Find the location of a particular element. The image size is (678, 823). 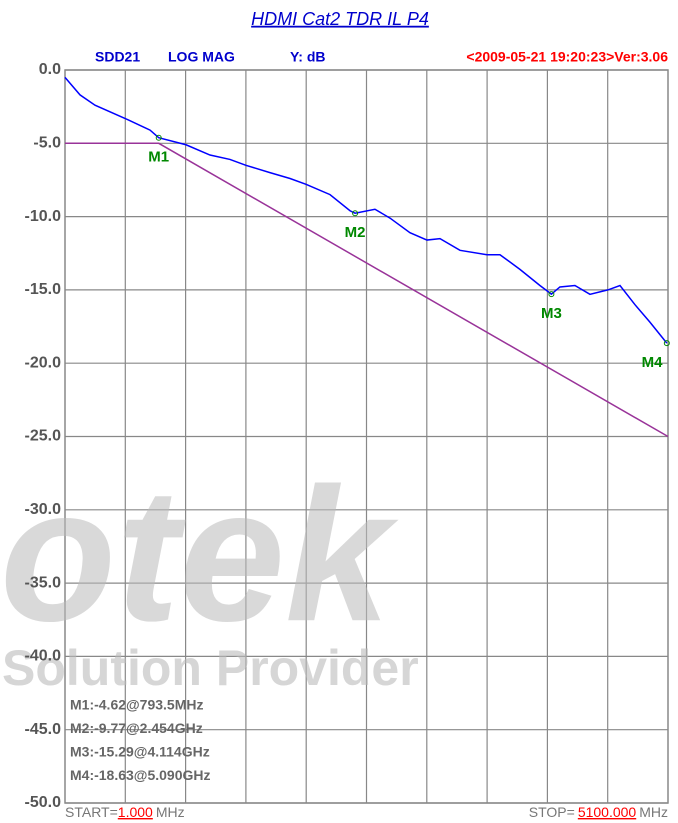

y-tick-label: -25.0 is located at coordinates (43, 436).